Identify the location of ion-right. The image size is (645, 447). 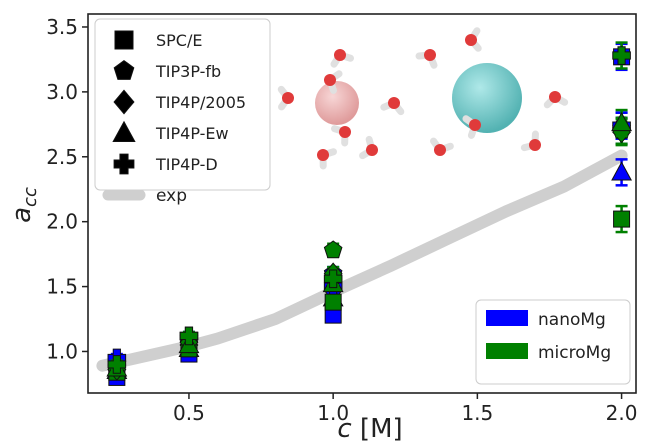
(487, 98).